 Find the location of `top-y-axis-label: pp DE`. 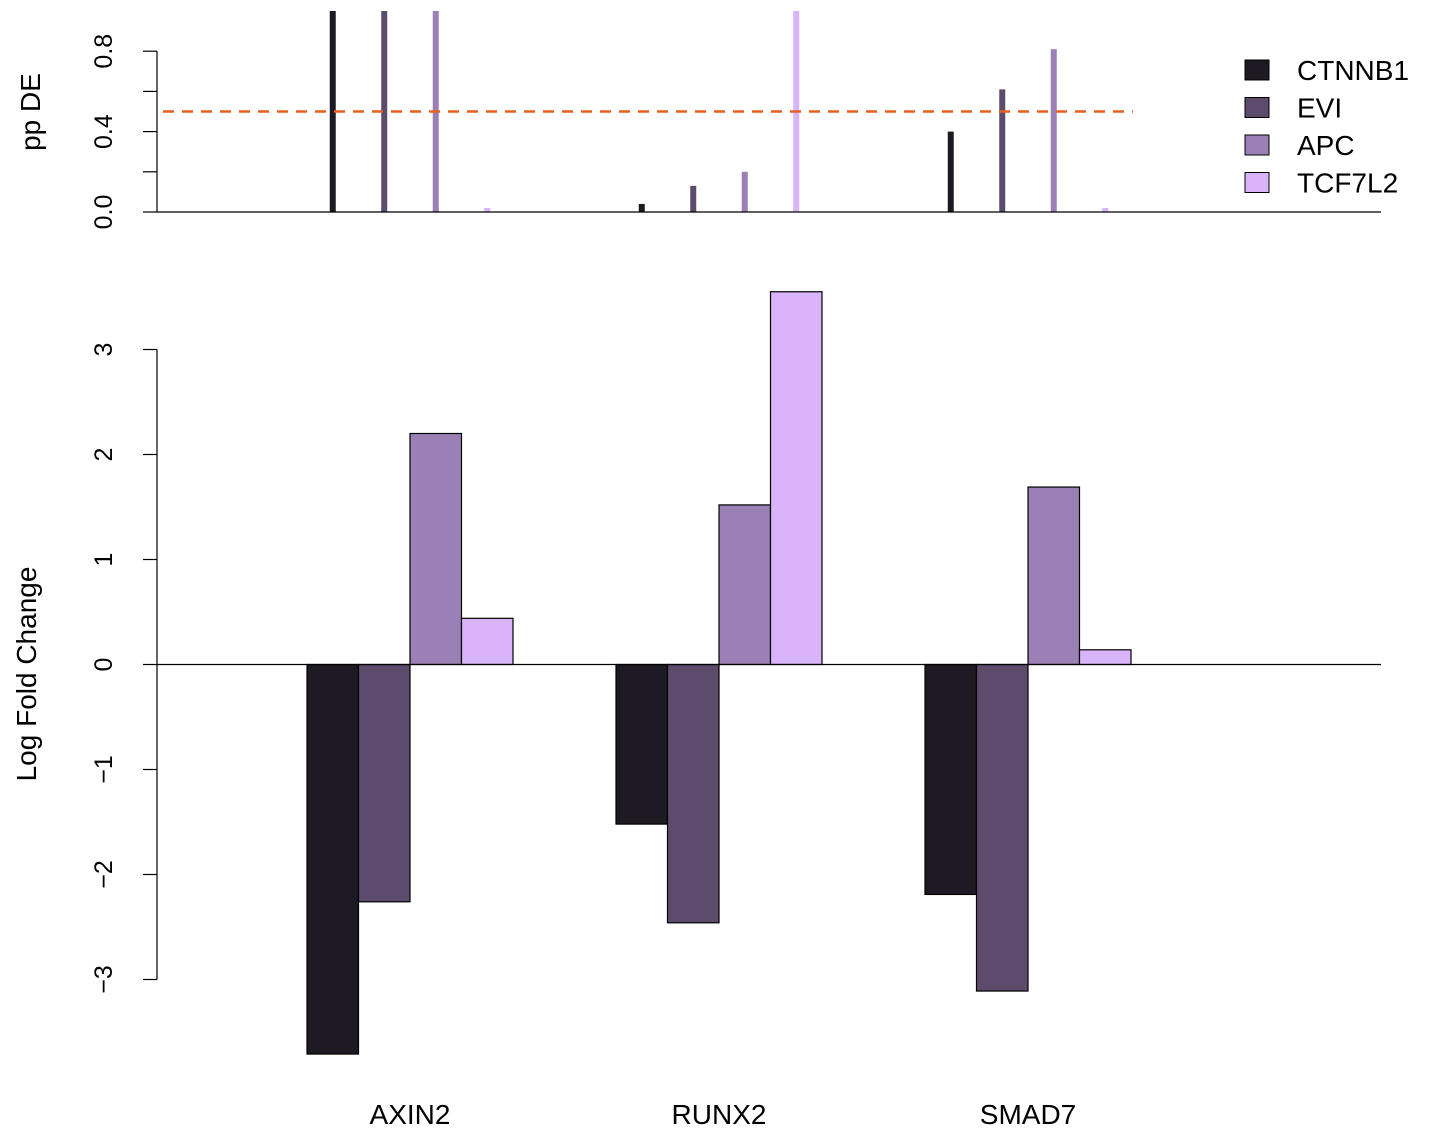

top-y-axis-label: pp DE is located at coordinates (30, 112).